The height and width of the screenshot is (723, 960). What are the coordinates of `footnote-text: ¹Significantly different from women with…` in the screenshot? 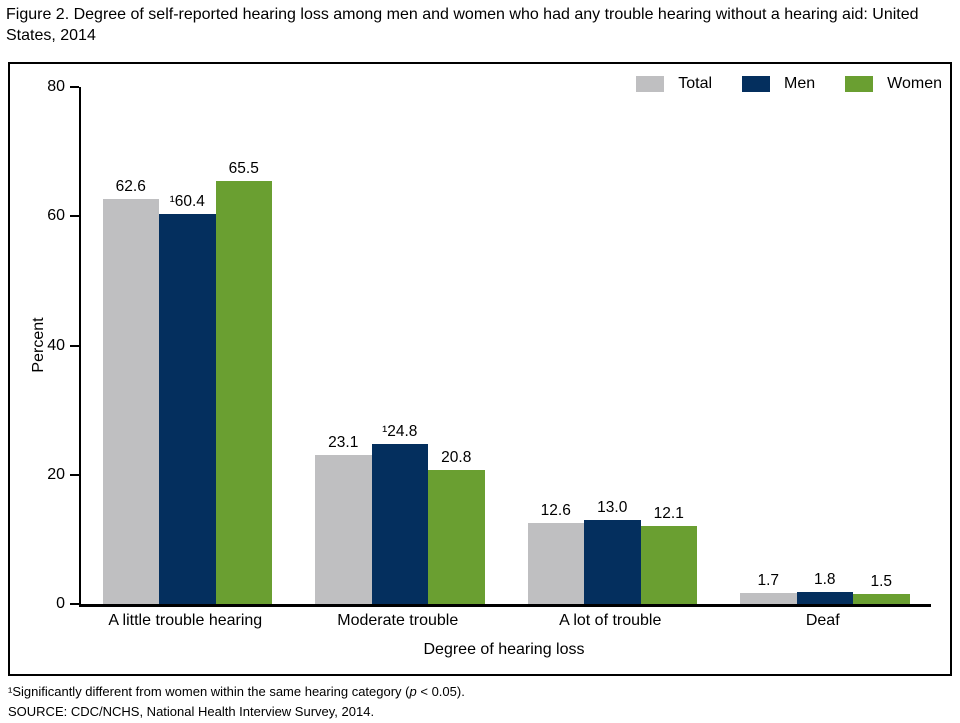 It's located at (209, 691).